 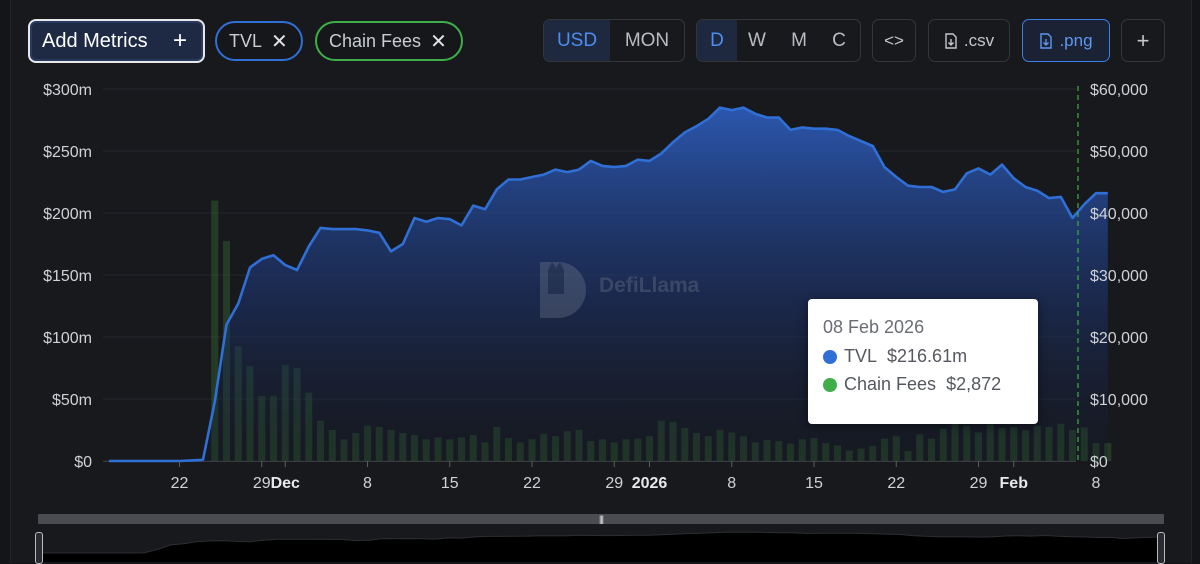 I want to click on range-slider-track, so click(x=601, y=519).